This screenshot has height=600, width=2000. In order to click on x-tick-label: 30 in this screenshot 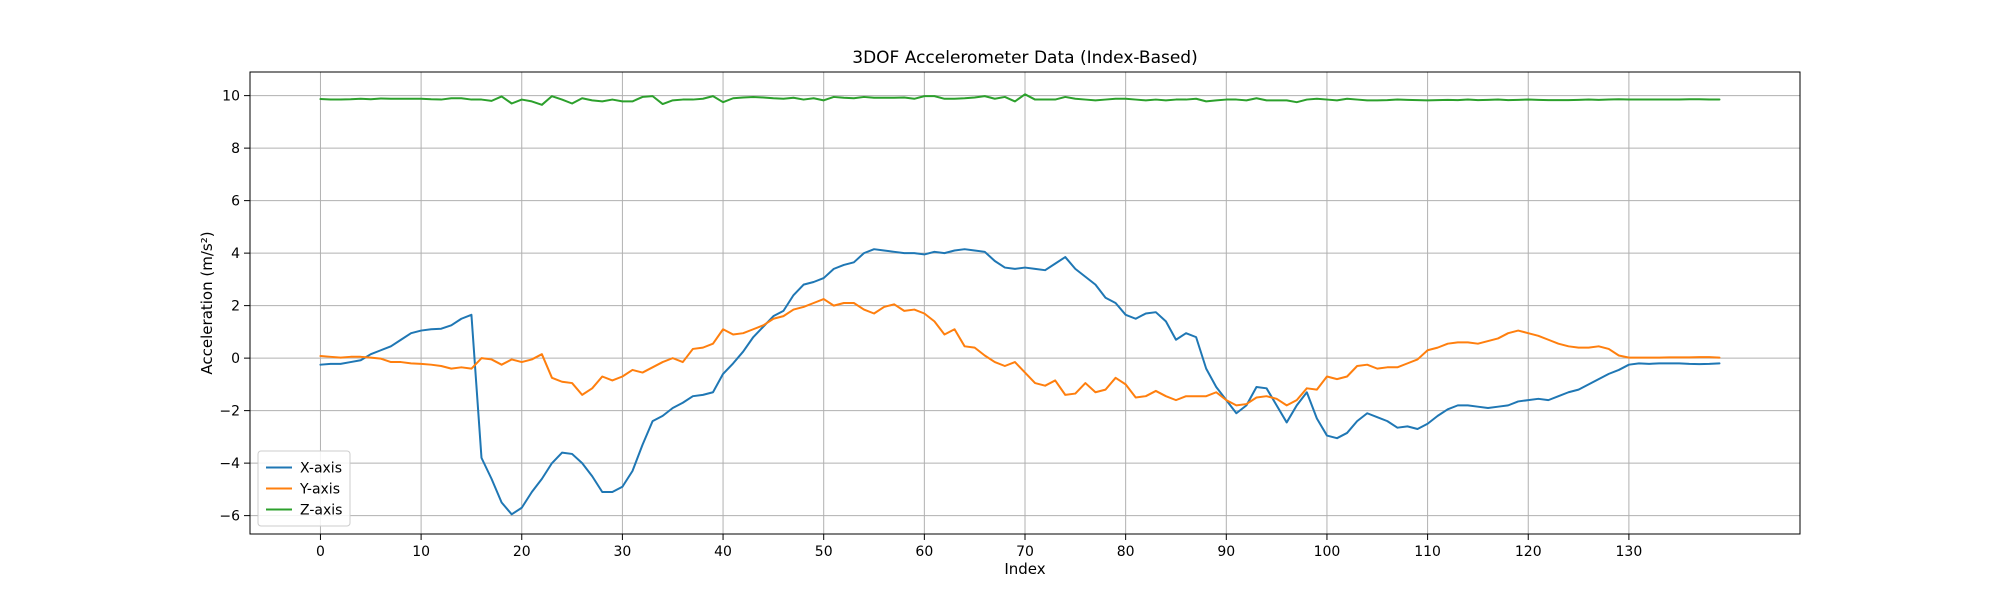, I will do `click(622, 552)`.